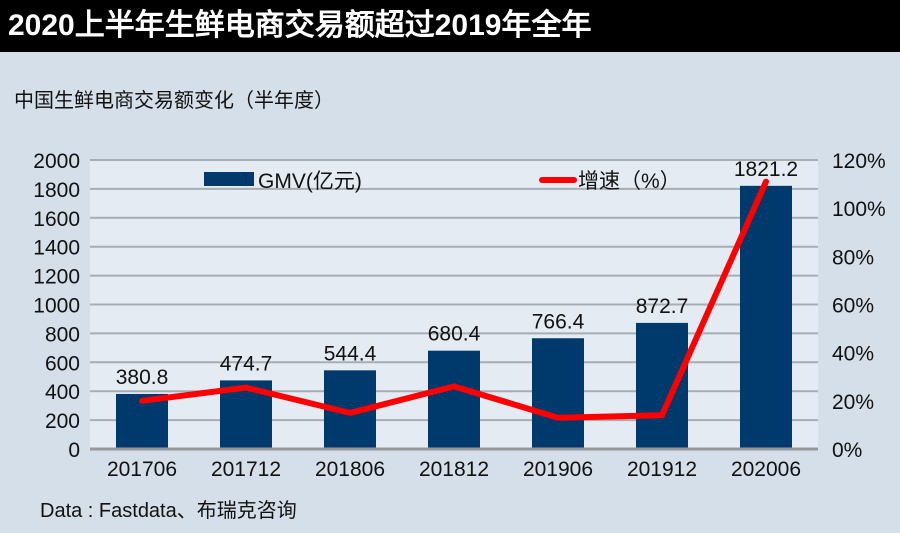 The image size is (900, 533). Describe the element at coordinates (454, 469) in the screenshot. I see `x-tick: 201812` at that location.